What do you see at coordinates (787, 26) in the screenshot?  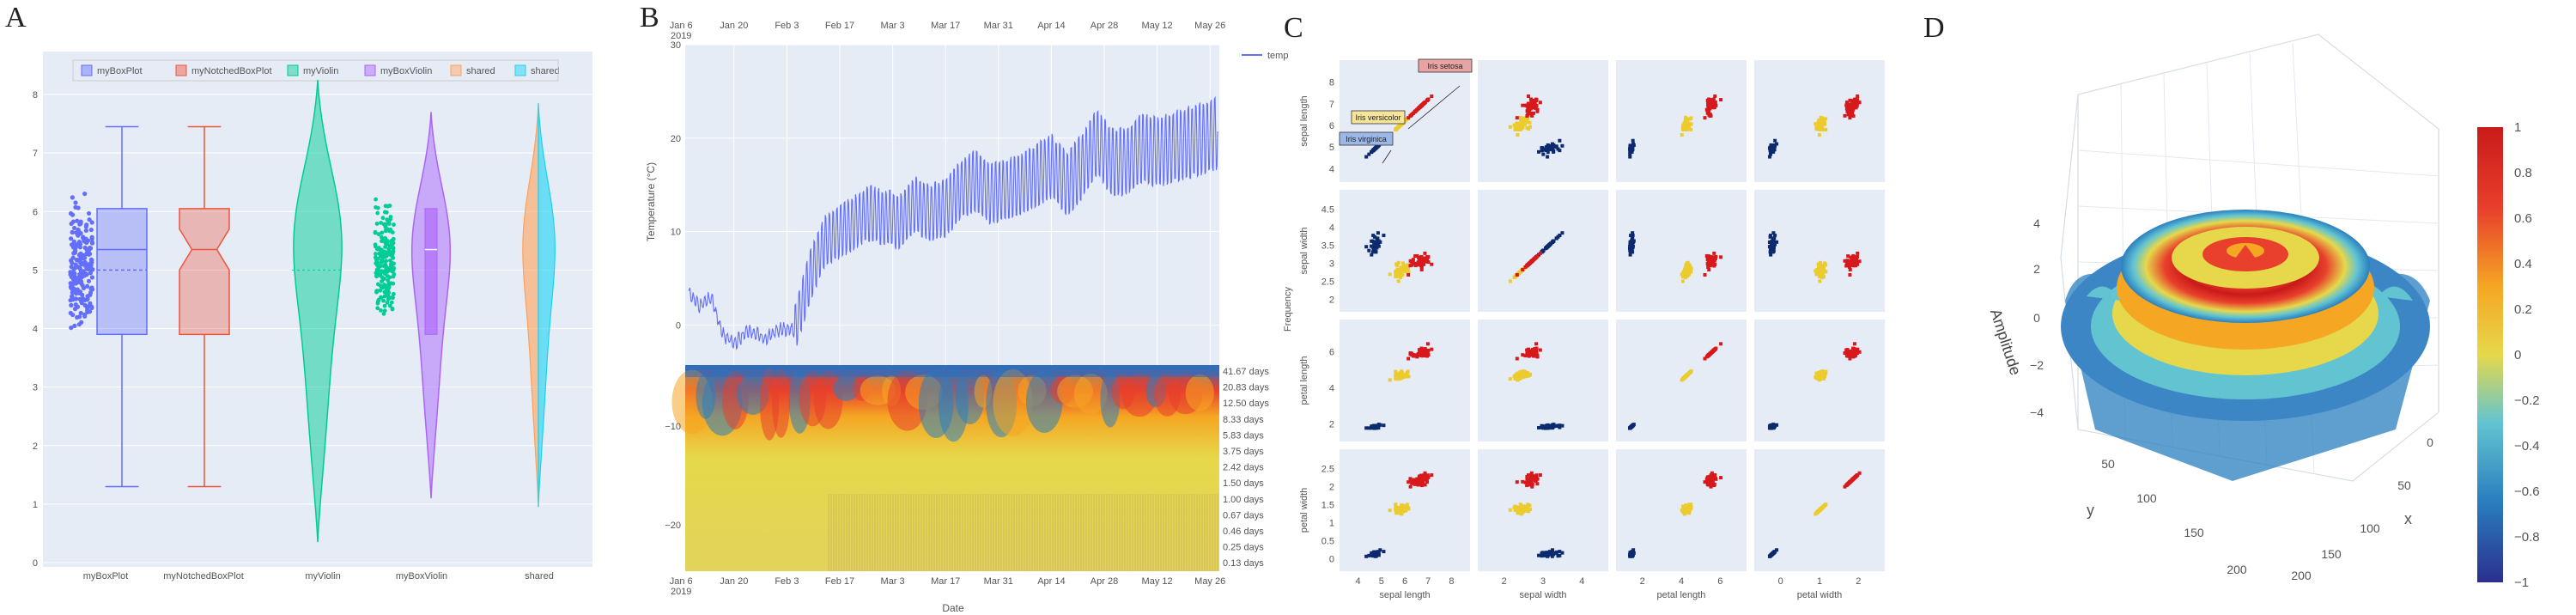 I see `x-tick-label-top-b: Feb 3` at bounding box center [787, 26].